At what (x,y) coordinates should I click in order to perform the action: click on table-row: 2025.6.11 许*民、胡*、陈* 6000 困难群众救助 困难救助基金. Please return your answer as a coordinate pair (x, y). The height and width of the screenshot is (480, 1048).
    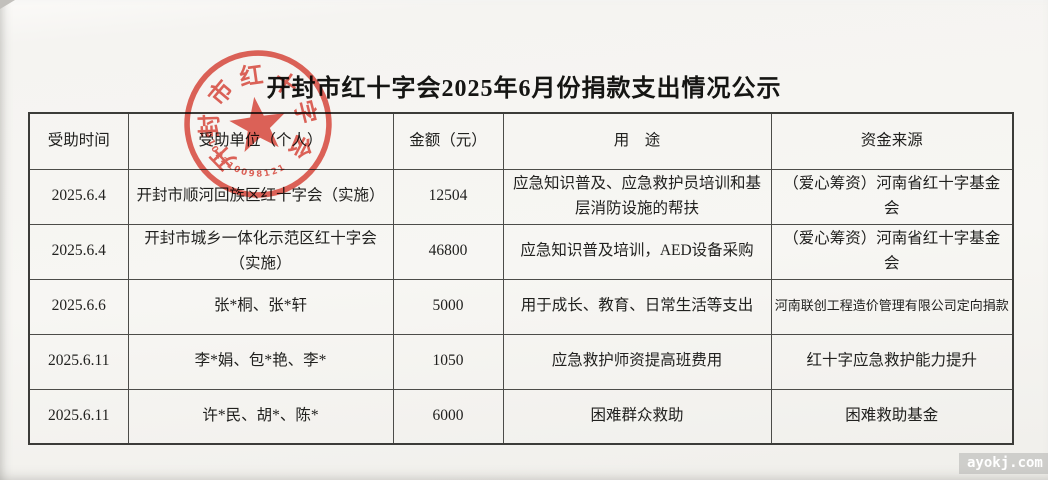
    Looking at the image, I should click on (521, 416).